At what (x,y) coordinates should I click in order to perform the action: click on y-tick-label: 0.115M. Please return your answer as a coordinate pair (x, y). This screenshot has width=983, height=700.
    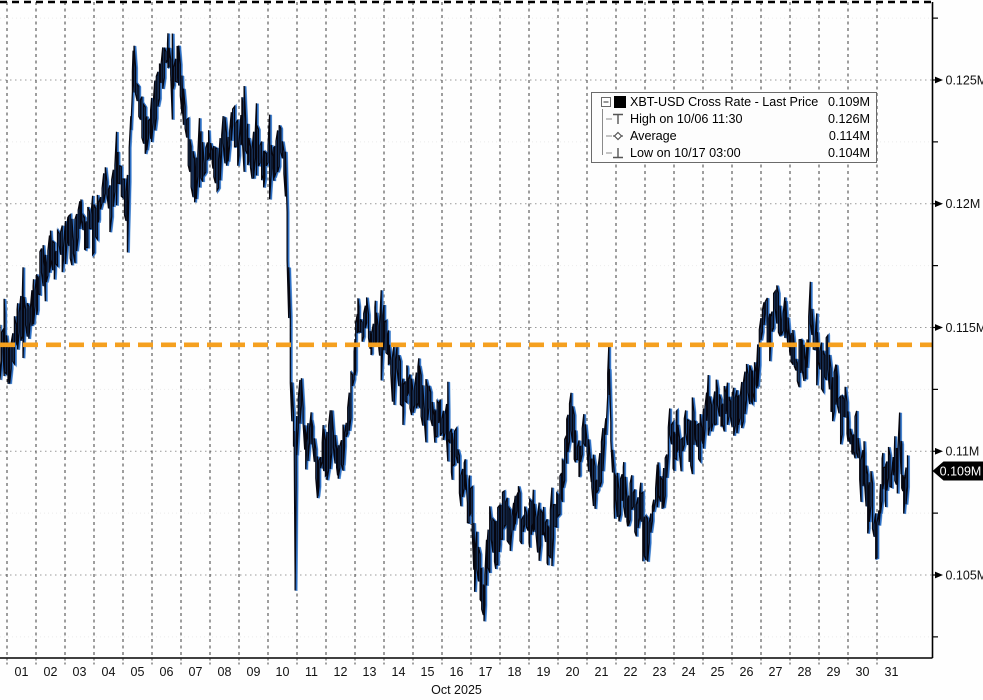
    Looking at the image, I should click on (964, 328).